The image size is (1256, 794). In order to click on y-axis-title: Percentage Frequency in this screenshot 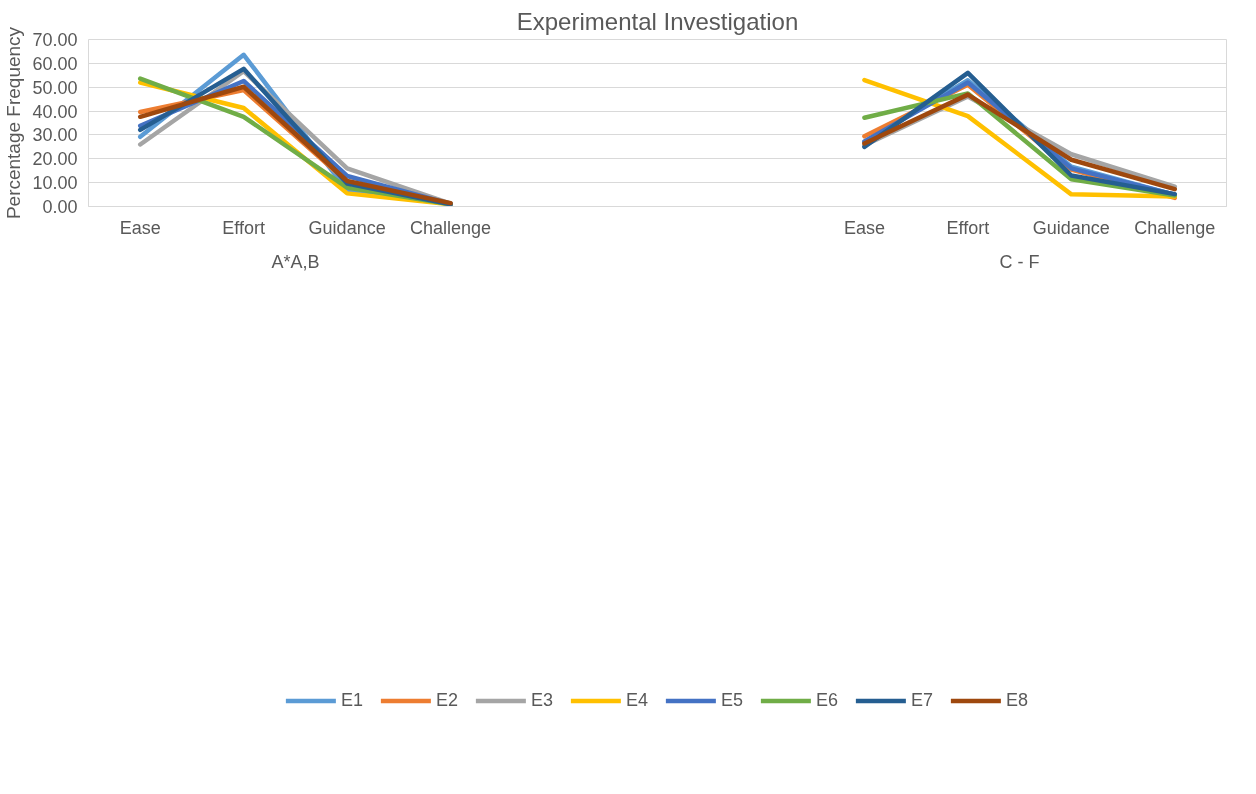, I will do `click(14, 123)`.